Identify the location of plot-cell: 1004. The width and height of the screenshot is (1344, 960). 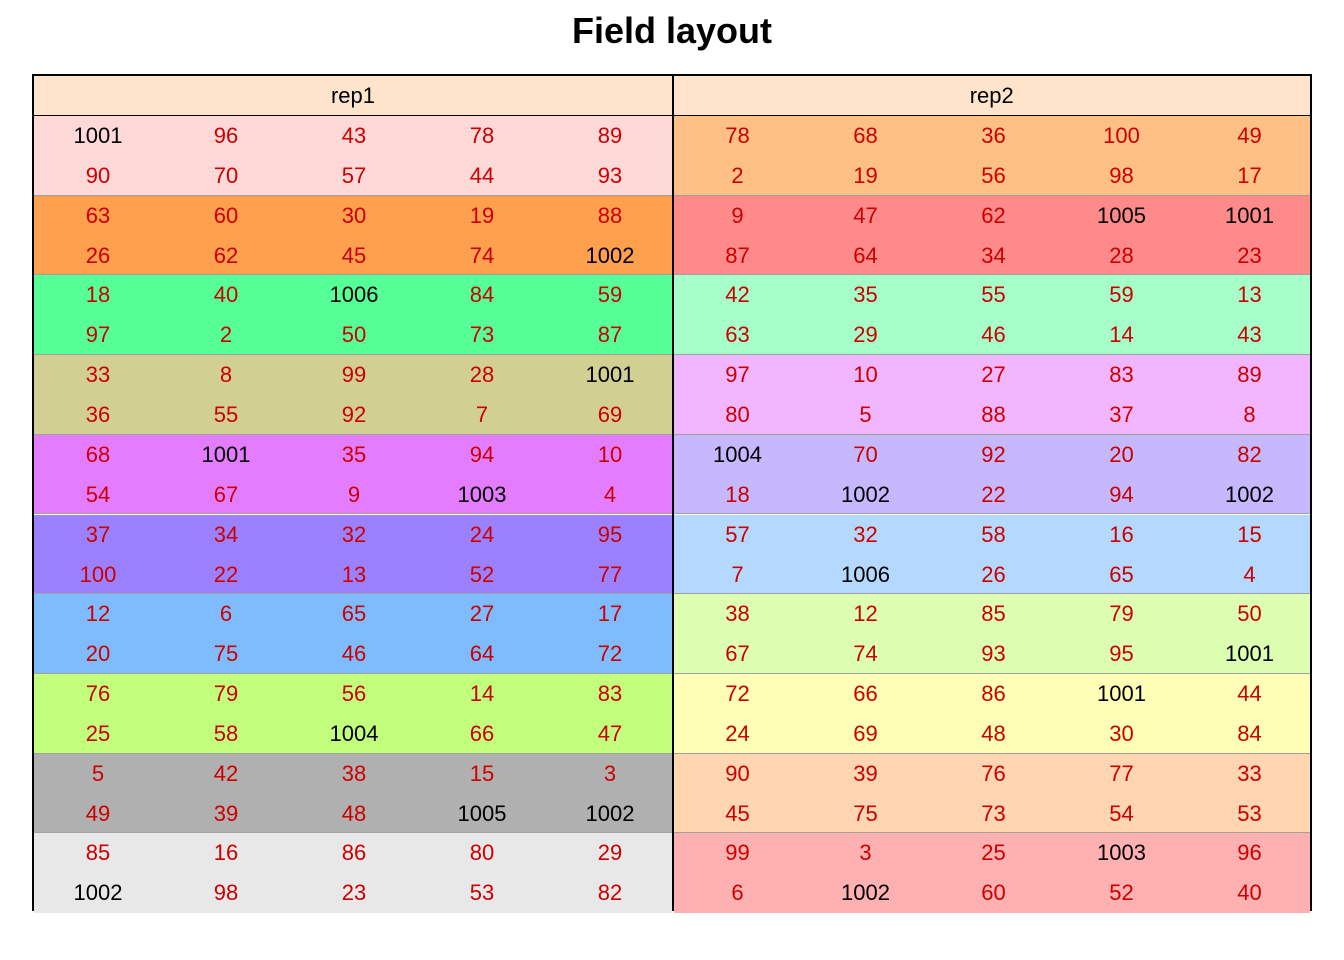
(737, 454).